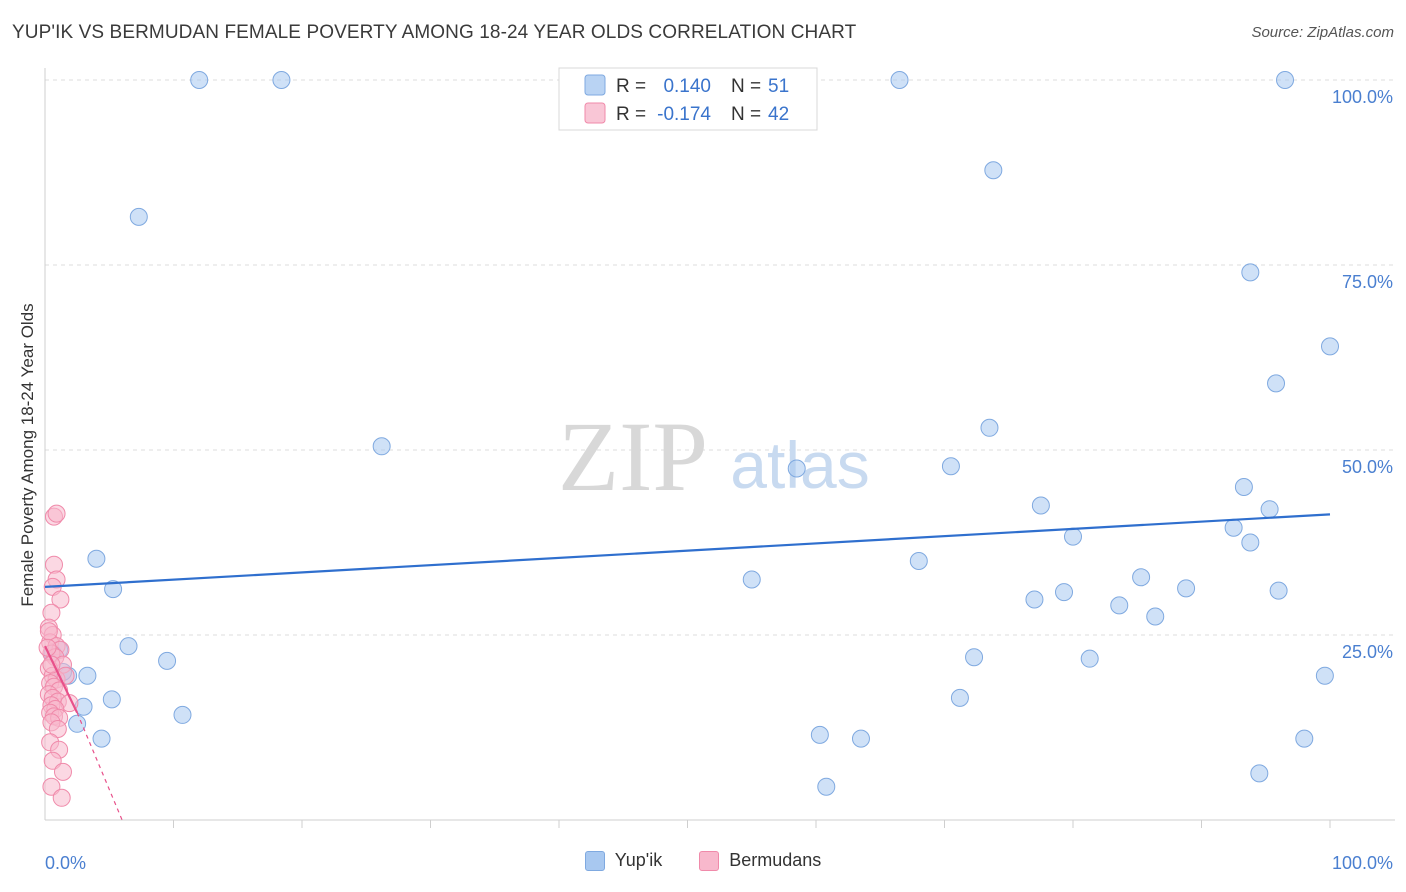 This screenshot has width=1406, height=892. I want to click on source-label: Source: ZipAtlas.com, so click(1322, 32).